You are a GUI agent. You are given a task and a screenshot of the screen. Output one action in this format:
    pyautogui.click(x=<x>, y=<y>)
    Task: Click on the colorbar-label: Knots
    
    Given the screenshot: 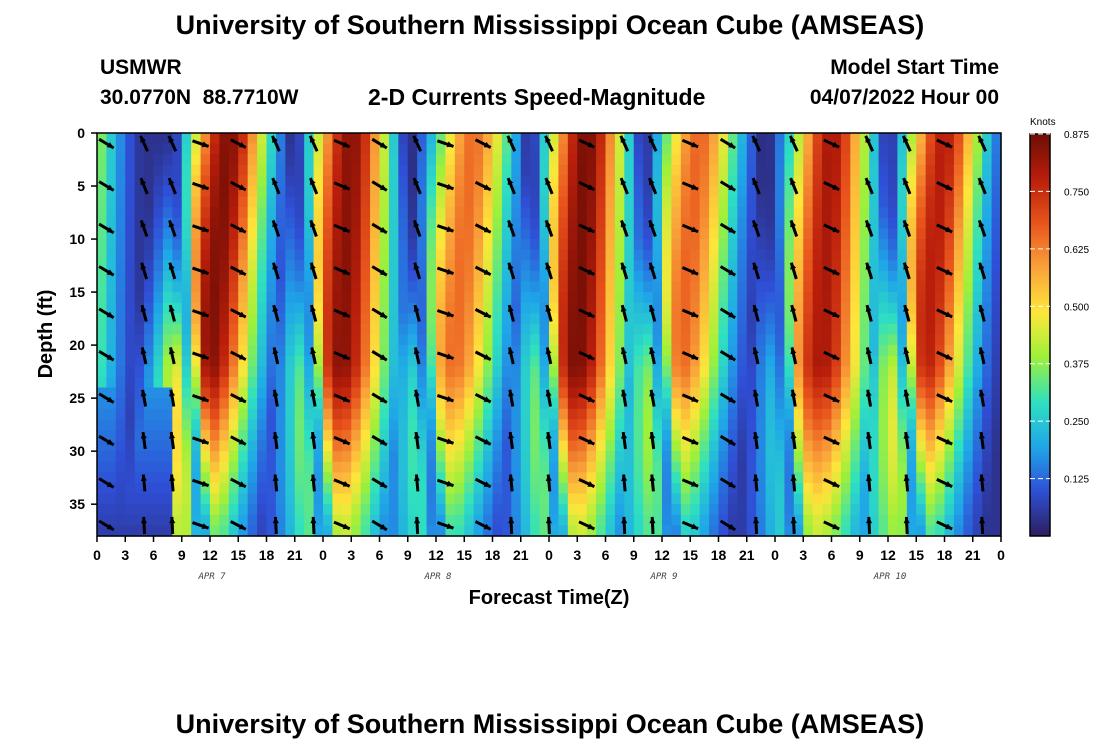 What is the action you would take?
    pyautogui.click(x=1043, y=122)
    